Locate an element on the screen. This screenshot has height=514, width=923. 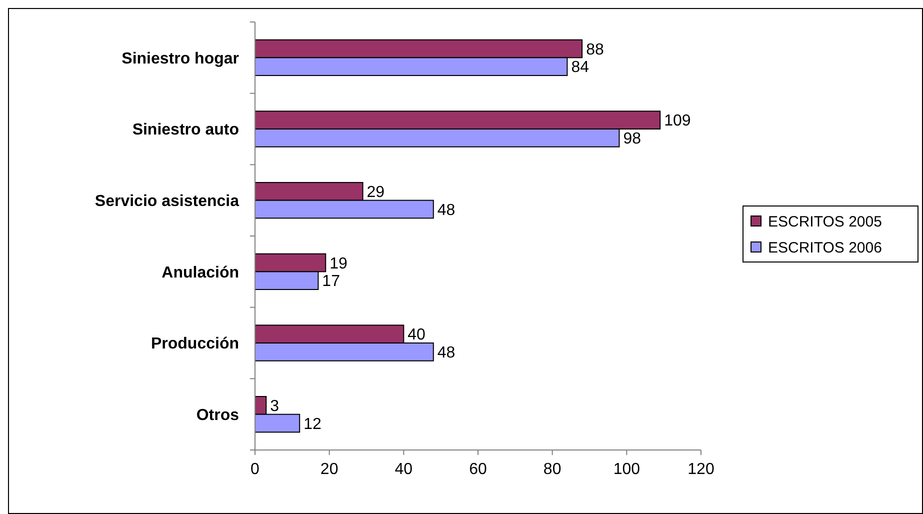
data-label: 19 is located at coordinates (339, 263).